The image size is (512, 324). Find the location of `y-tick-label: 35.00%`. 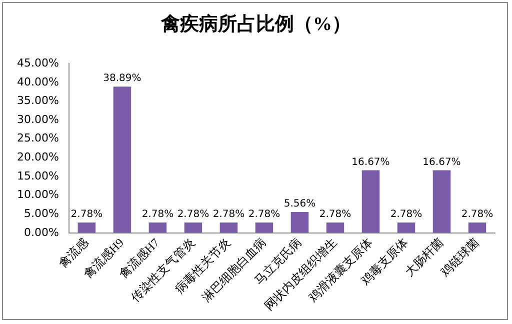

y-tick-label: 35.00% is located at coordinates (37, 101).